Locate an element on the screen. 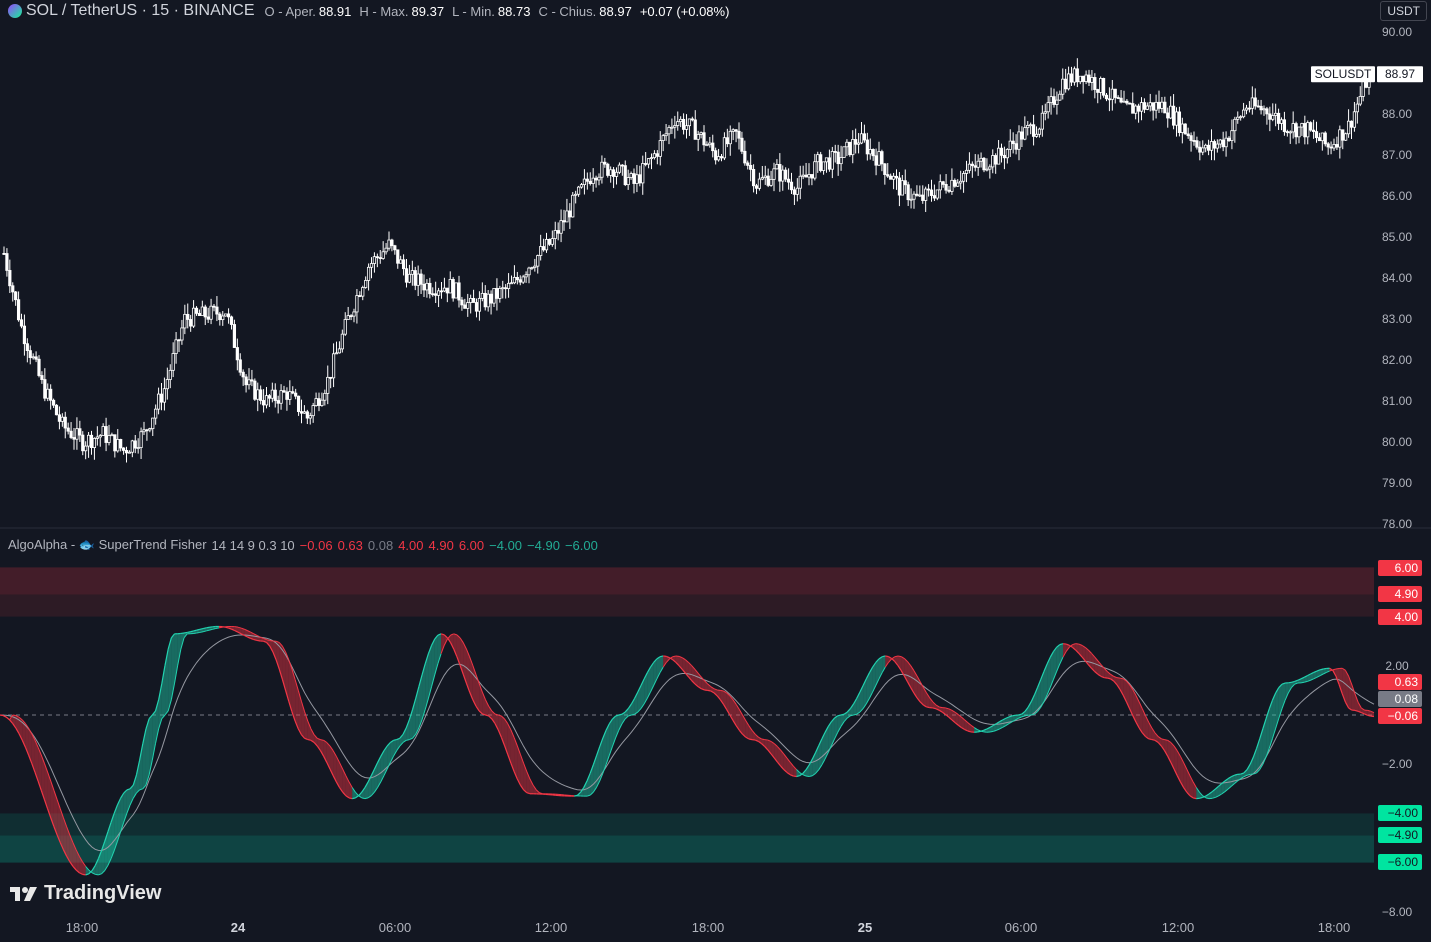  symbol-title: SOL / TetherUS · 15 · BINANCE is located at coordinates (140, 10).